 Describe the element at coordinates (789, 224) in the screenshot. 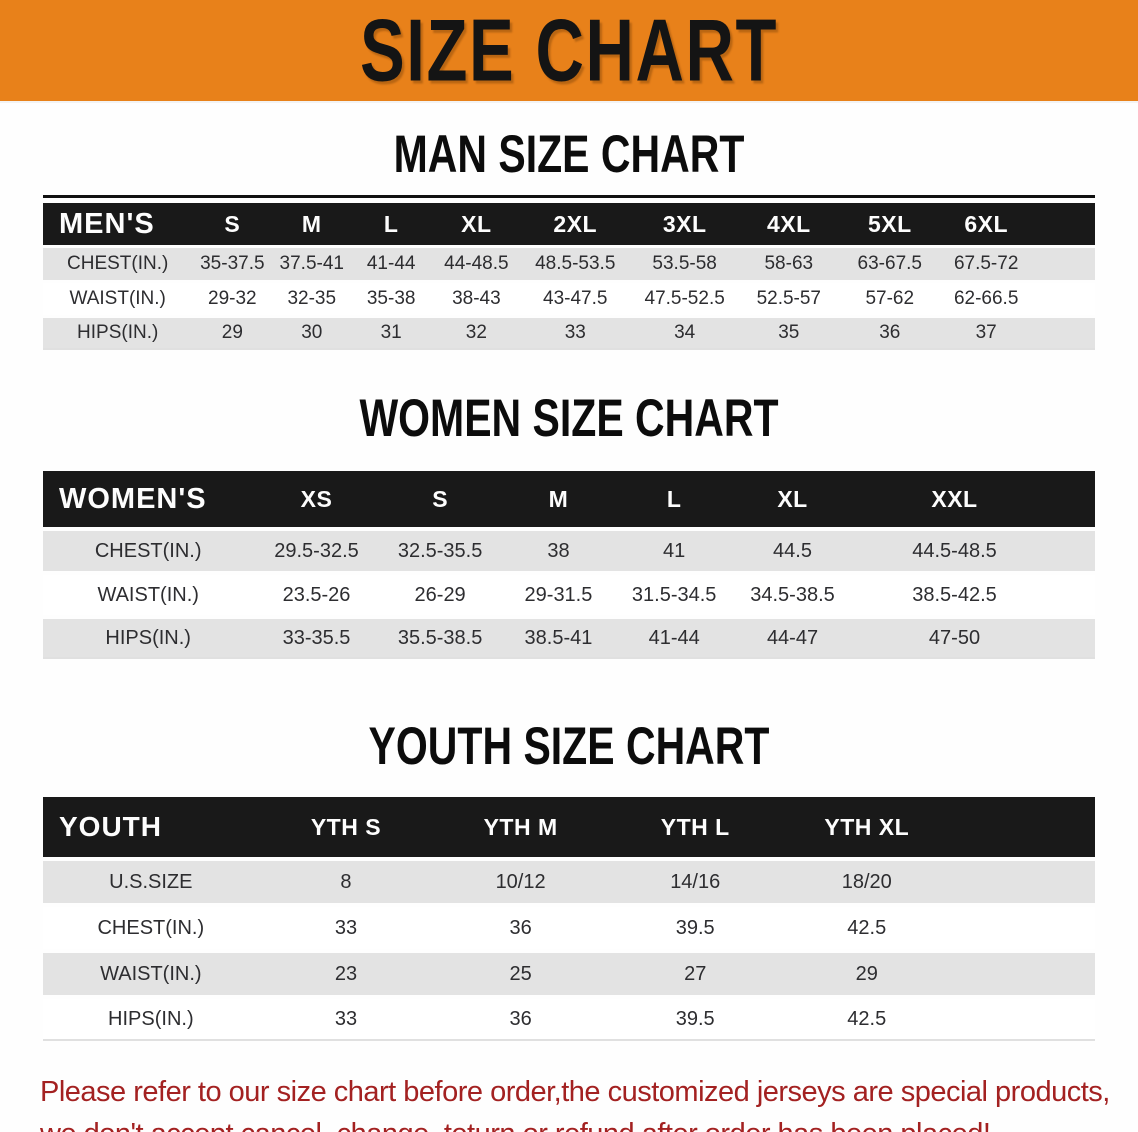

I see `size-column-header: 4XL` at that location.